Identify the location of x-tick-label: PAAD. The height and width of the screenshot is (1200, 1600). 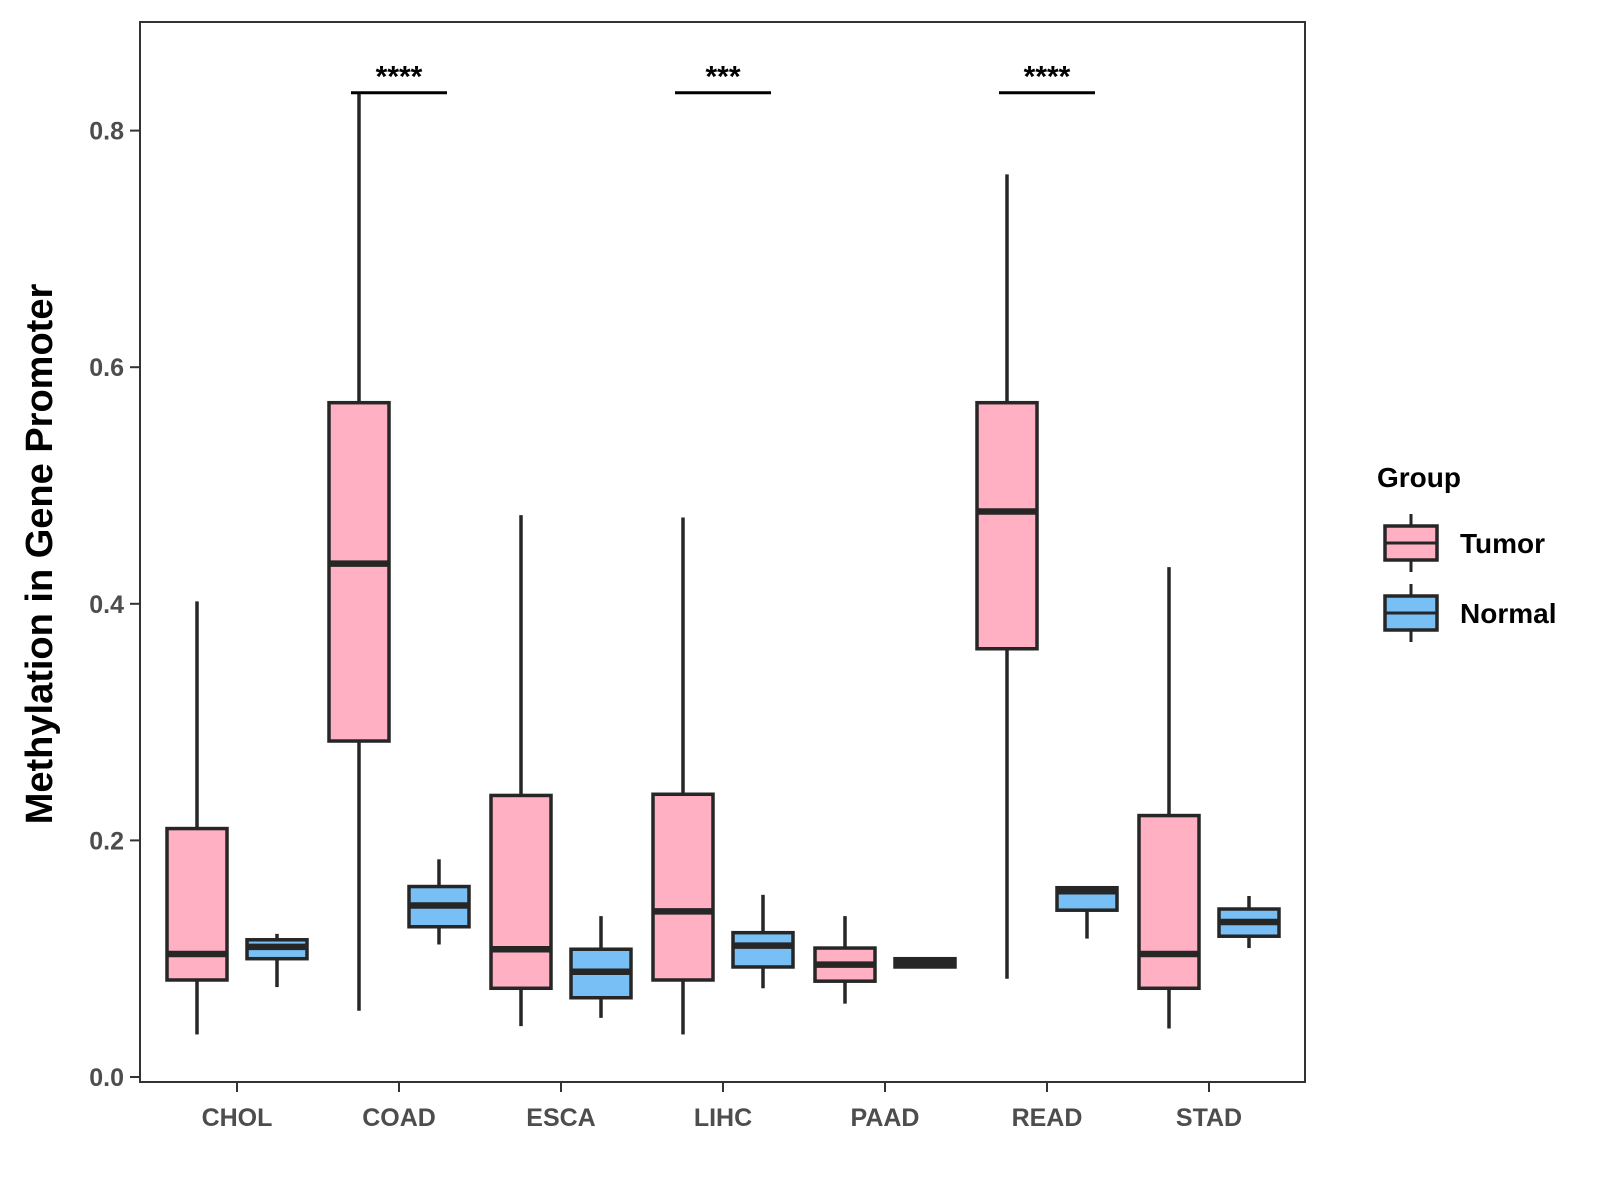
(885, 1118).